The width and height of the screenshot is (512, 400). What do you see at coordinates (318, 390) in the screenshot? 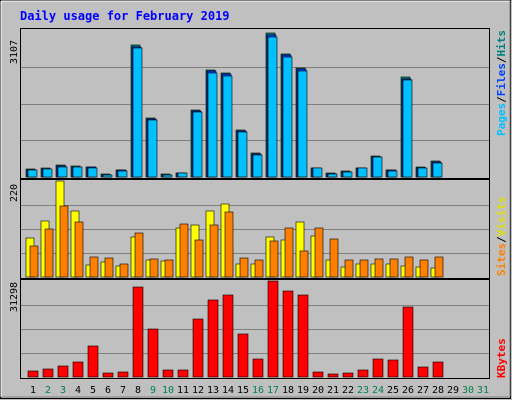
I see `xtick-day-20: 20` at bounding box center [318, 390].